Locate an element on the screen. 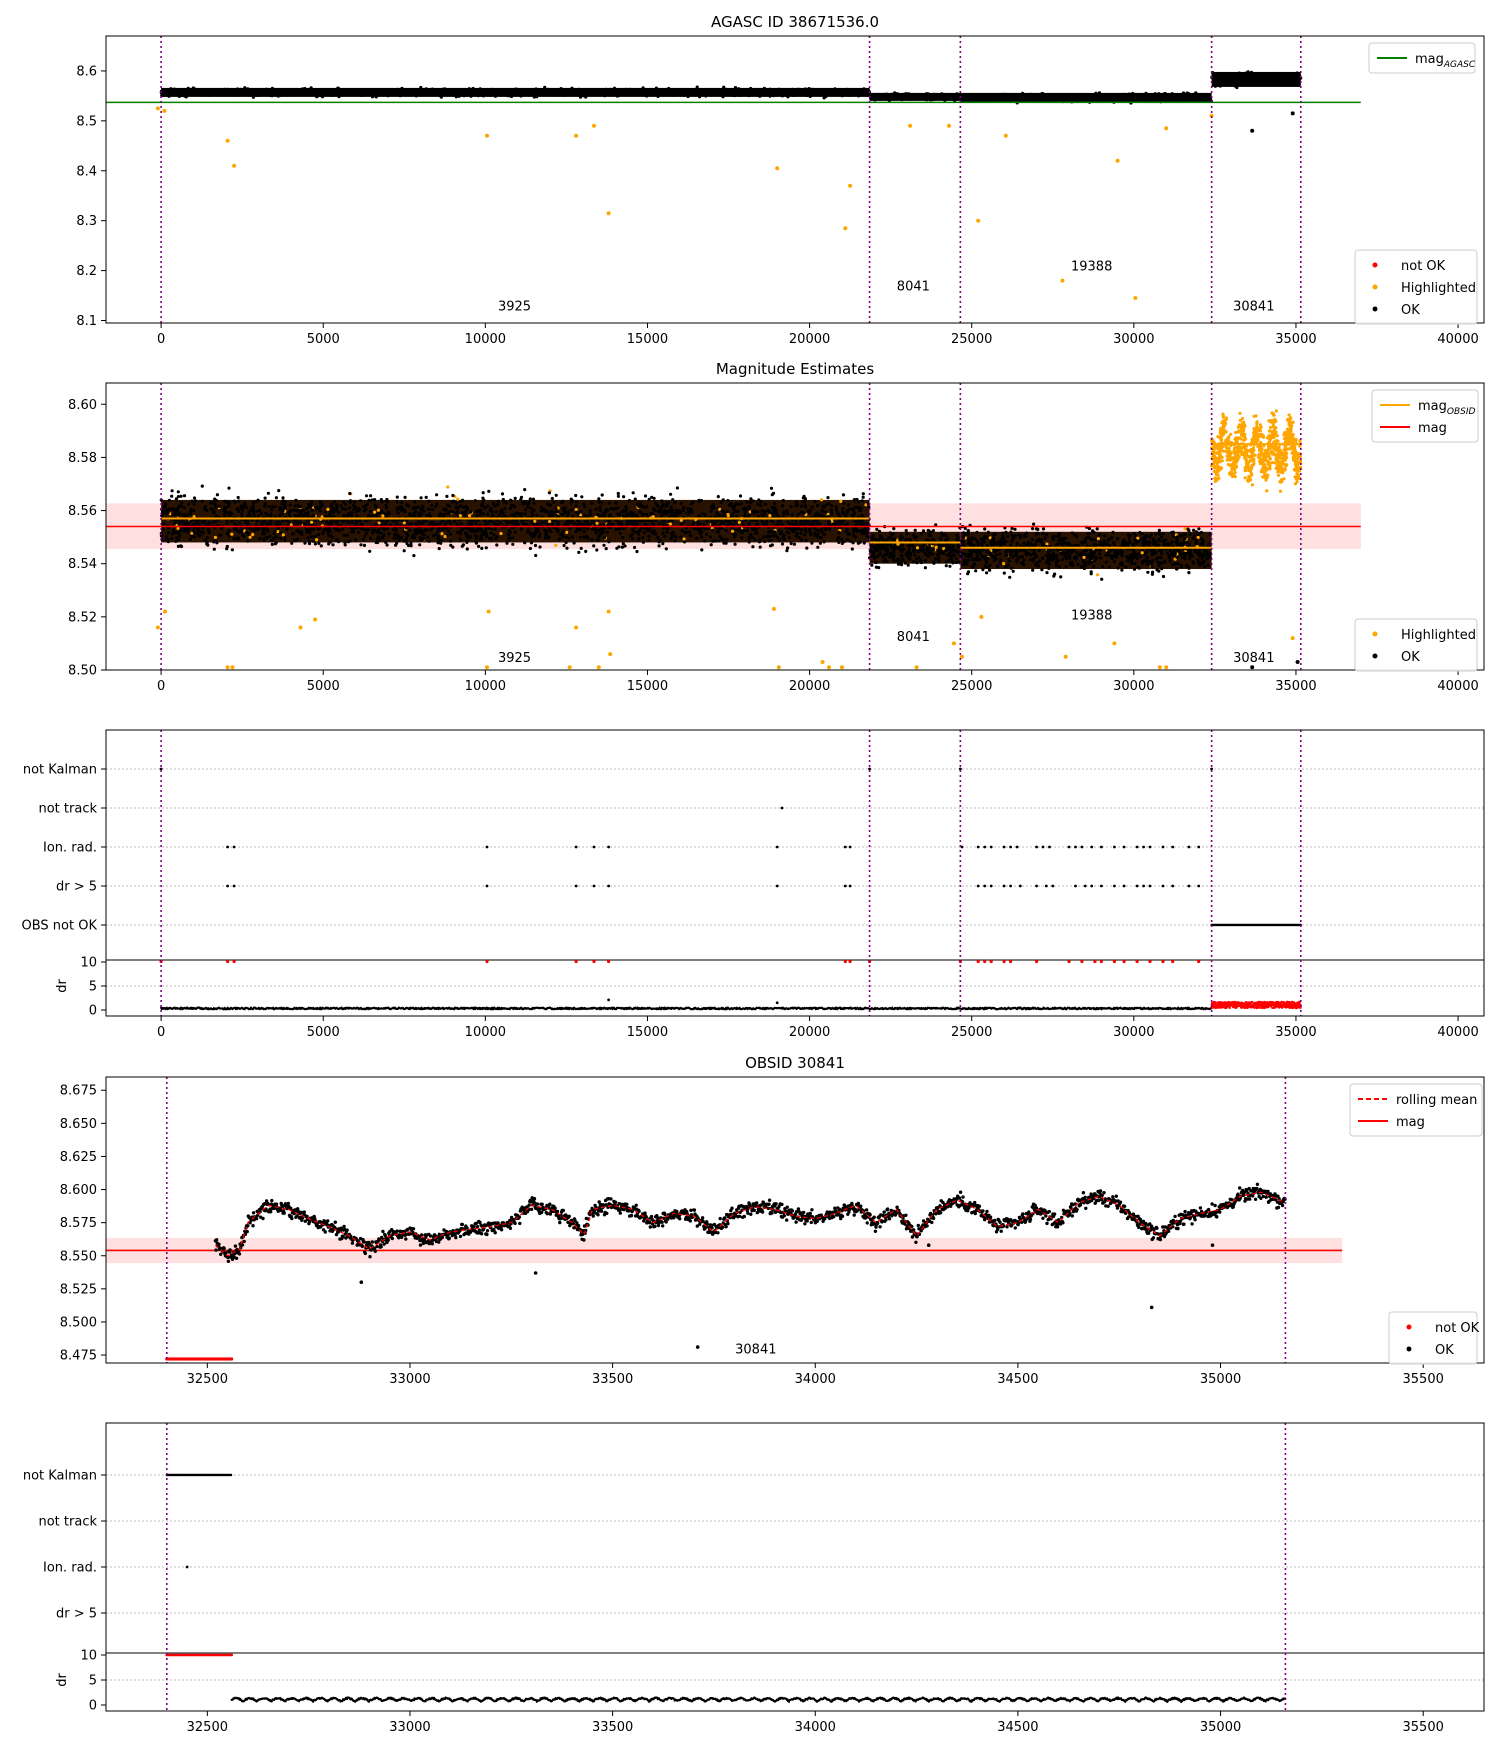 The width and height of the screenshot is (1500, 1750). chart-title: AGASC ID 38671536.0 is located at coordinates (795, 22).